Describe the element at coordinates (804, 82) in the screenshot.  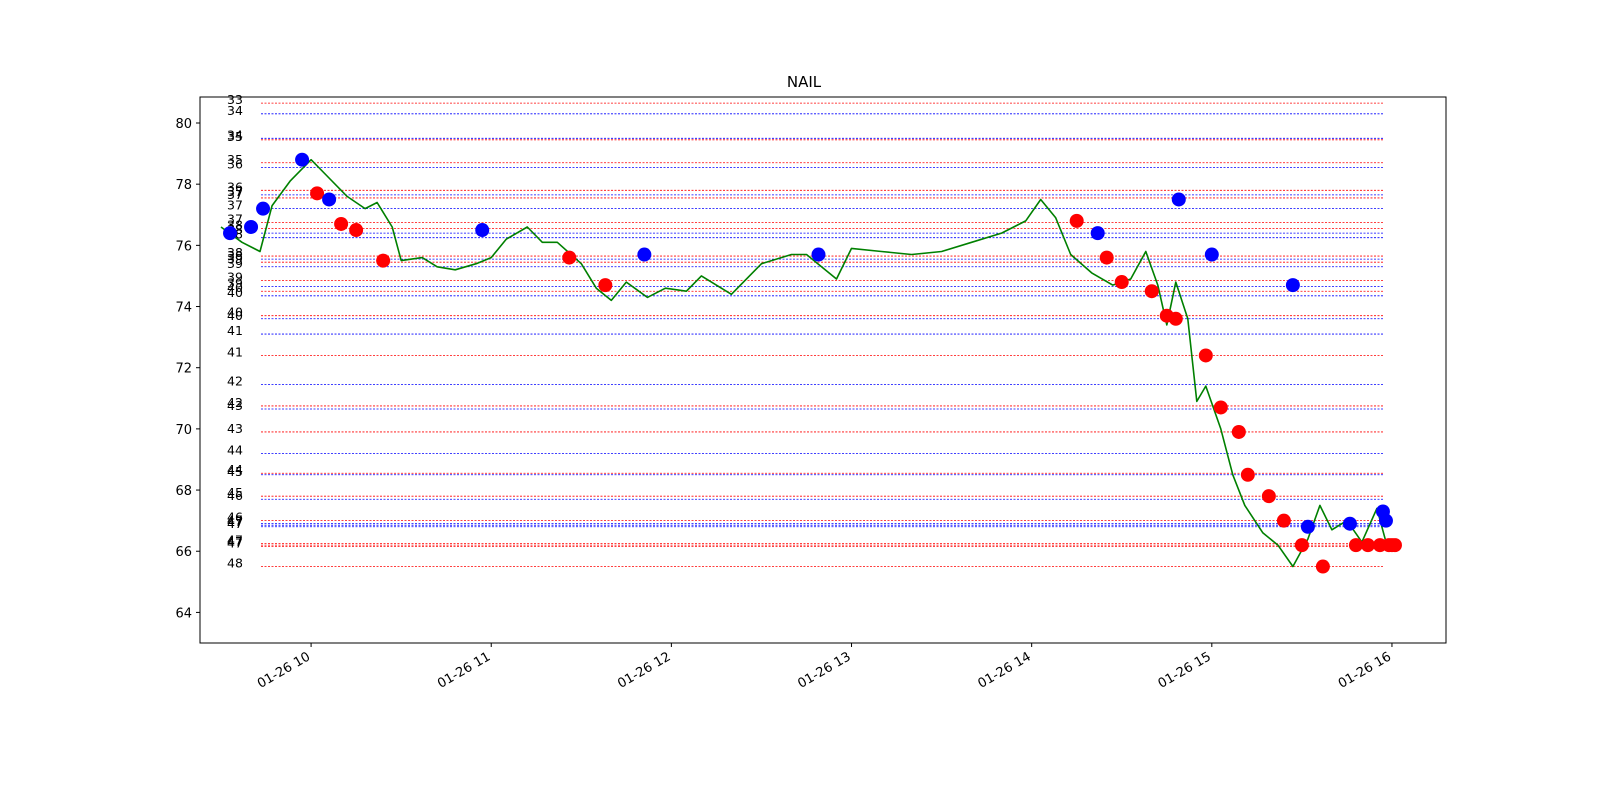
I see `chart-title: NAIL` at that location.